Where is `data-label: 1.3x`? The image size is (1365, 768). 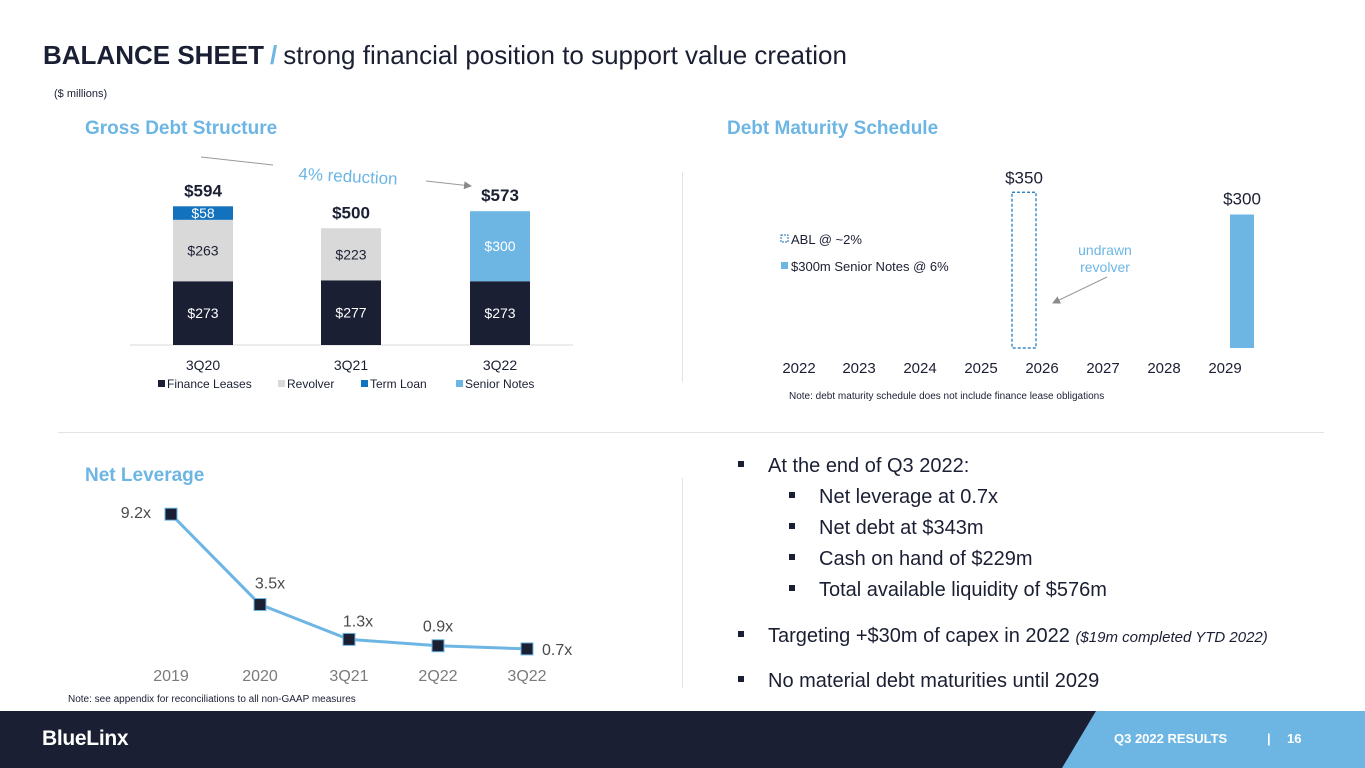 data-label: 1.3x is located at coordinates (358, 621).